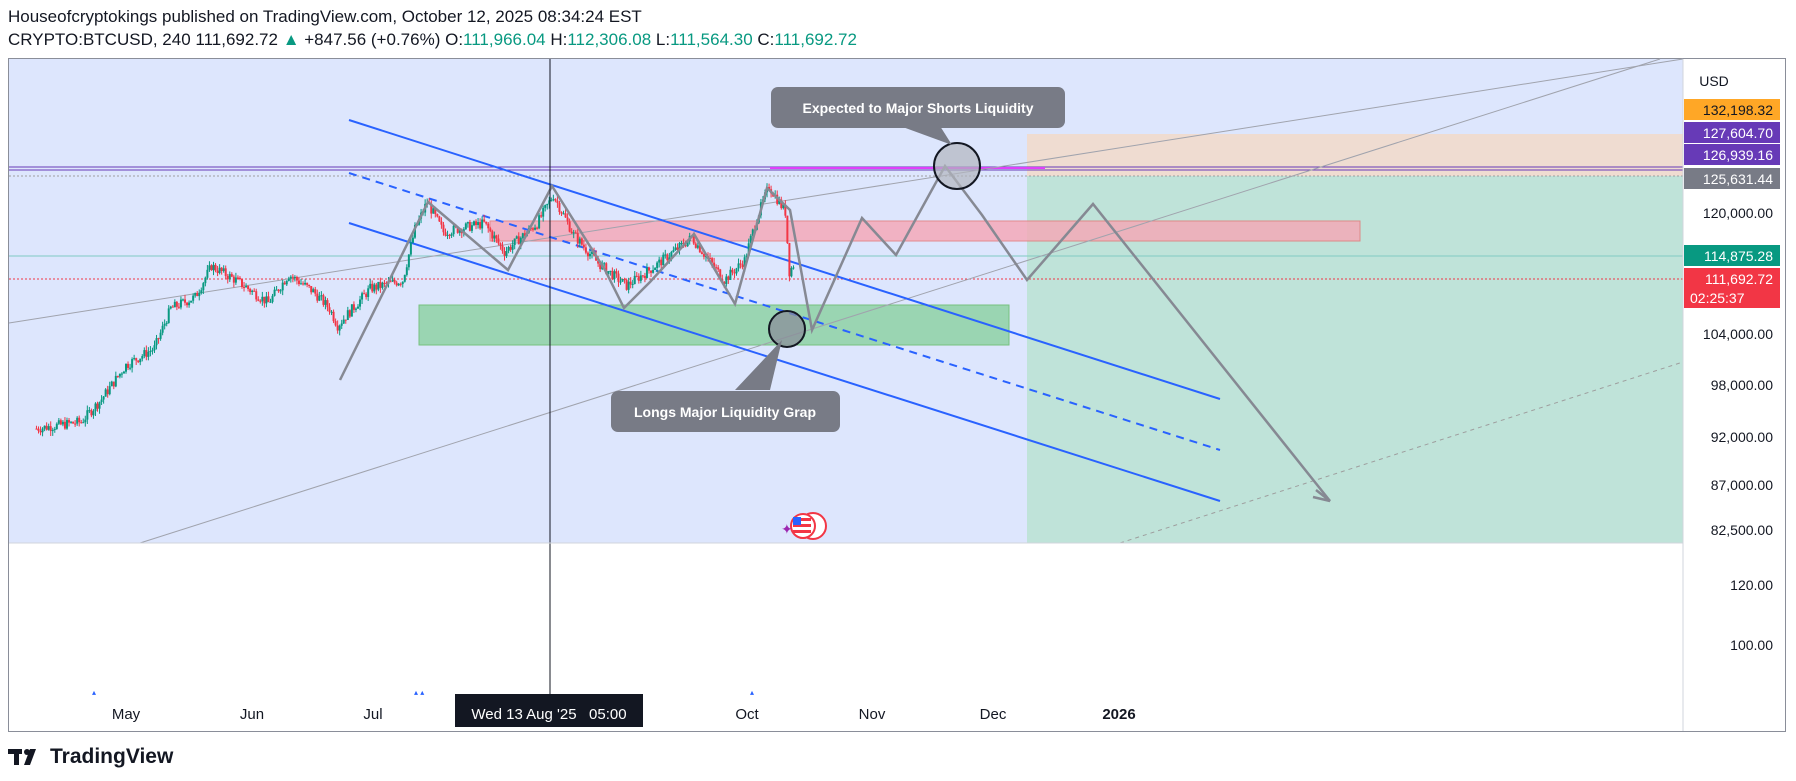  I want to click on price-label: 132,198.32, so click(1738, 110).